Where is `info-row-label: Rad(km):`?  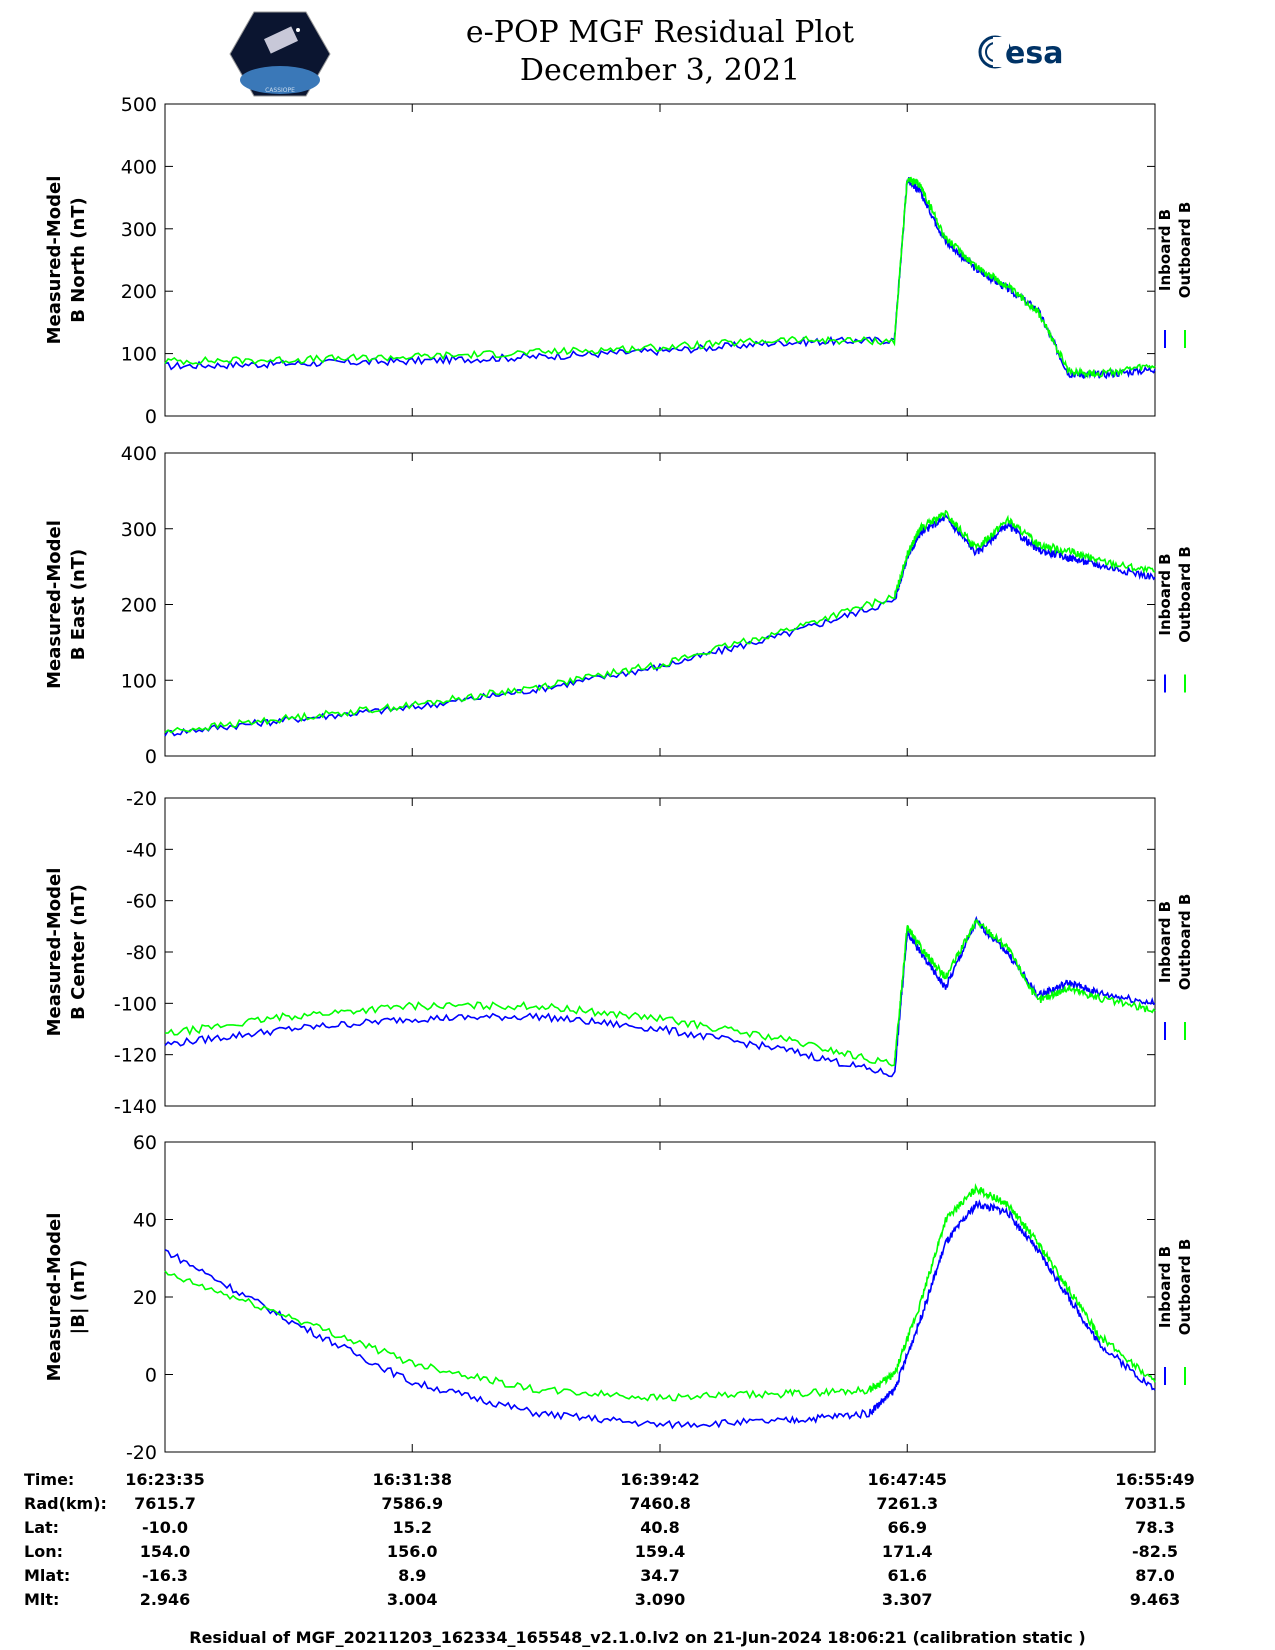
info-row-label: Rad(km): is located at coordinates (65, 1503).